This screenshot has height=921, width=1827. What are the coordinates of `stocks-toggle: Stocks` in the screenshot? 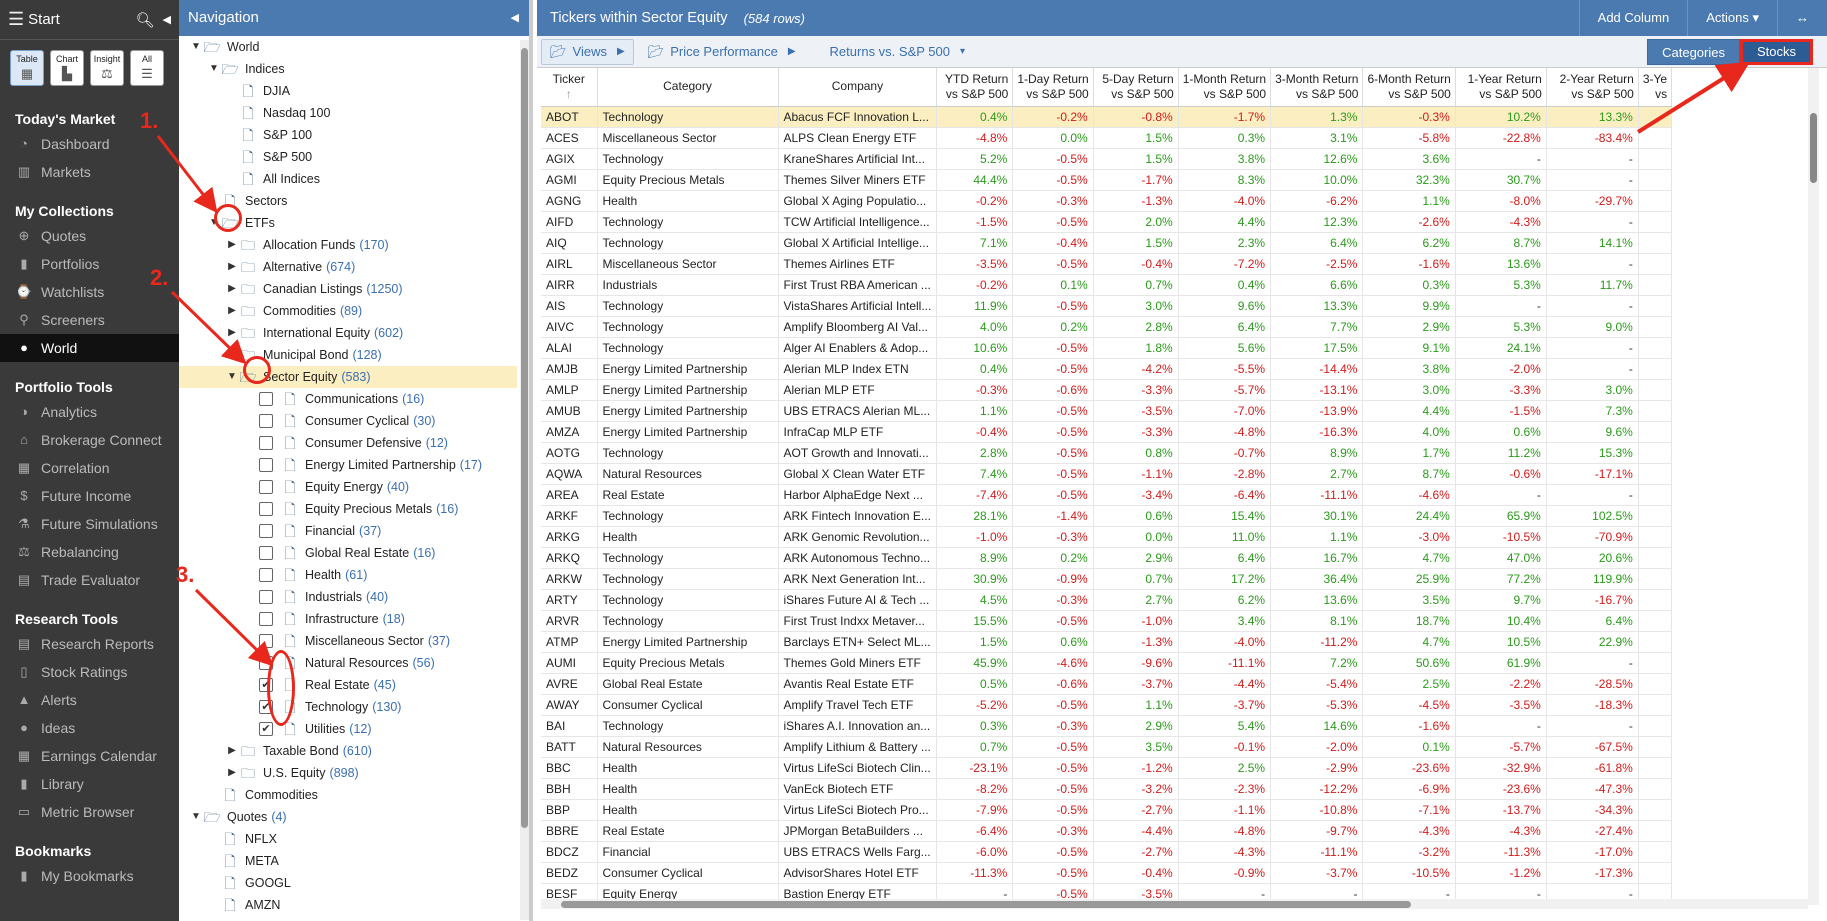 It's located at (1776, 51).